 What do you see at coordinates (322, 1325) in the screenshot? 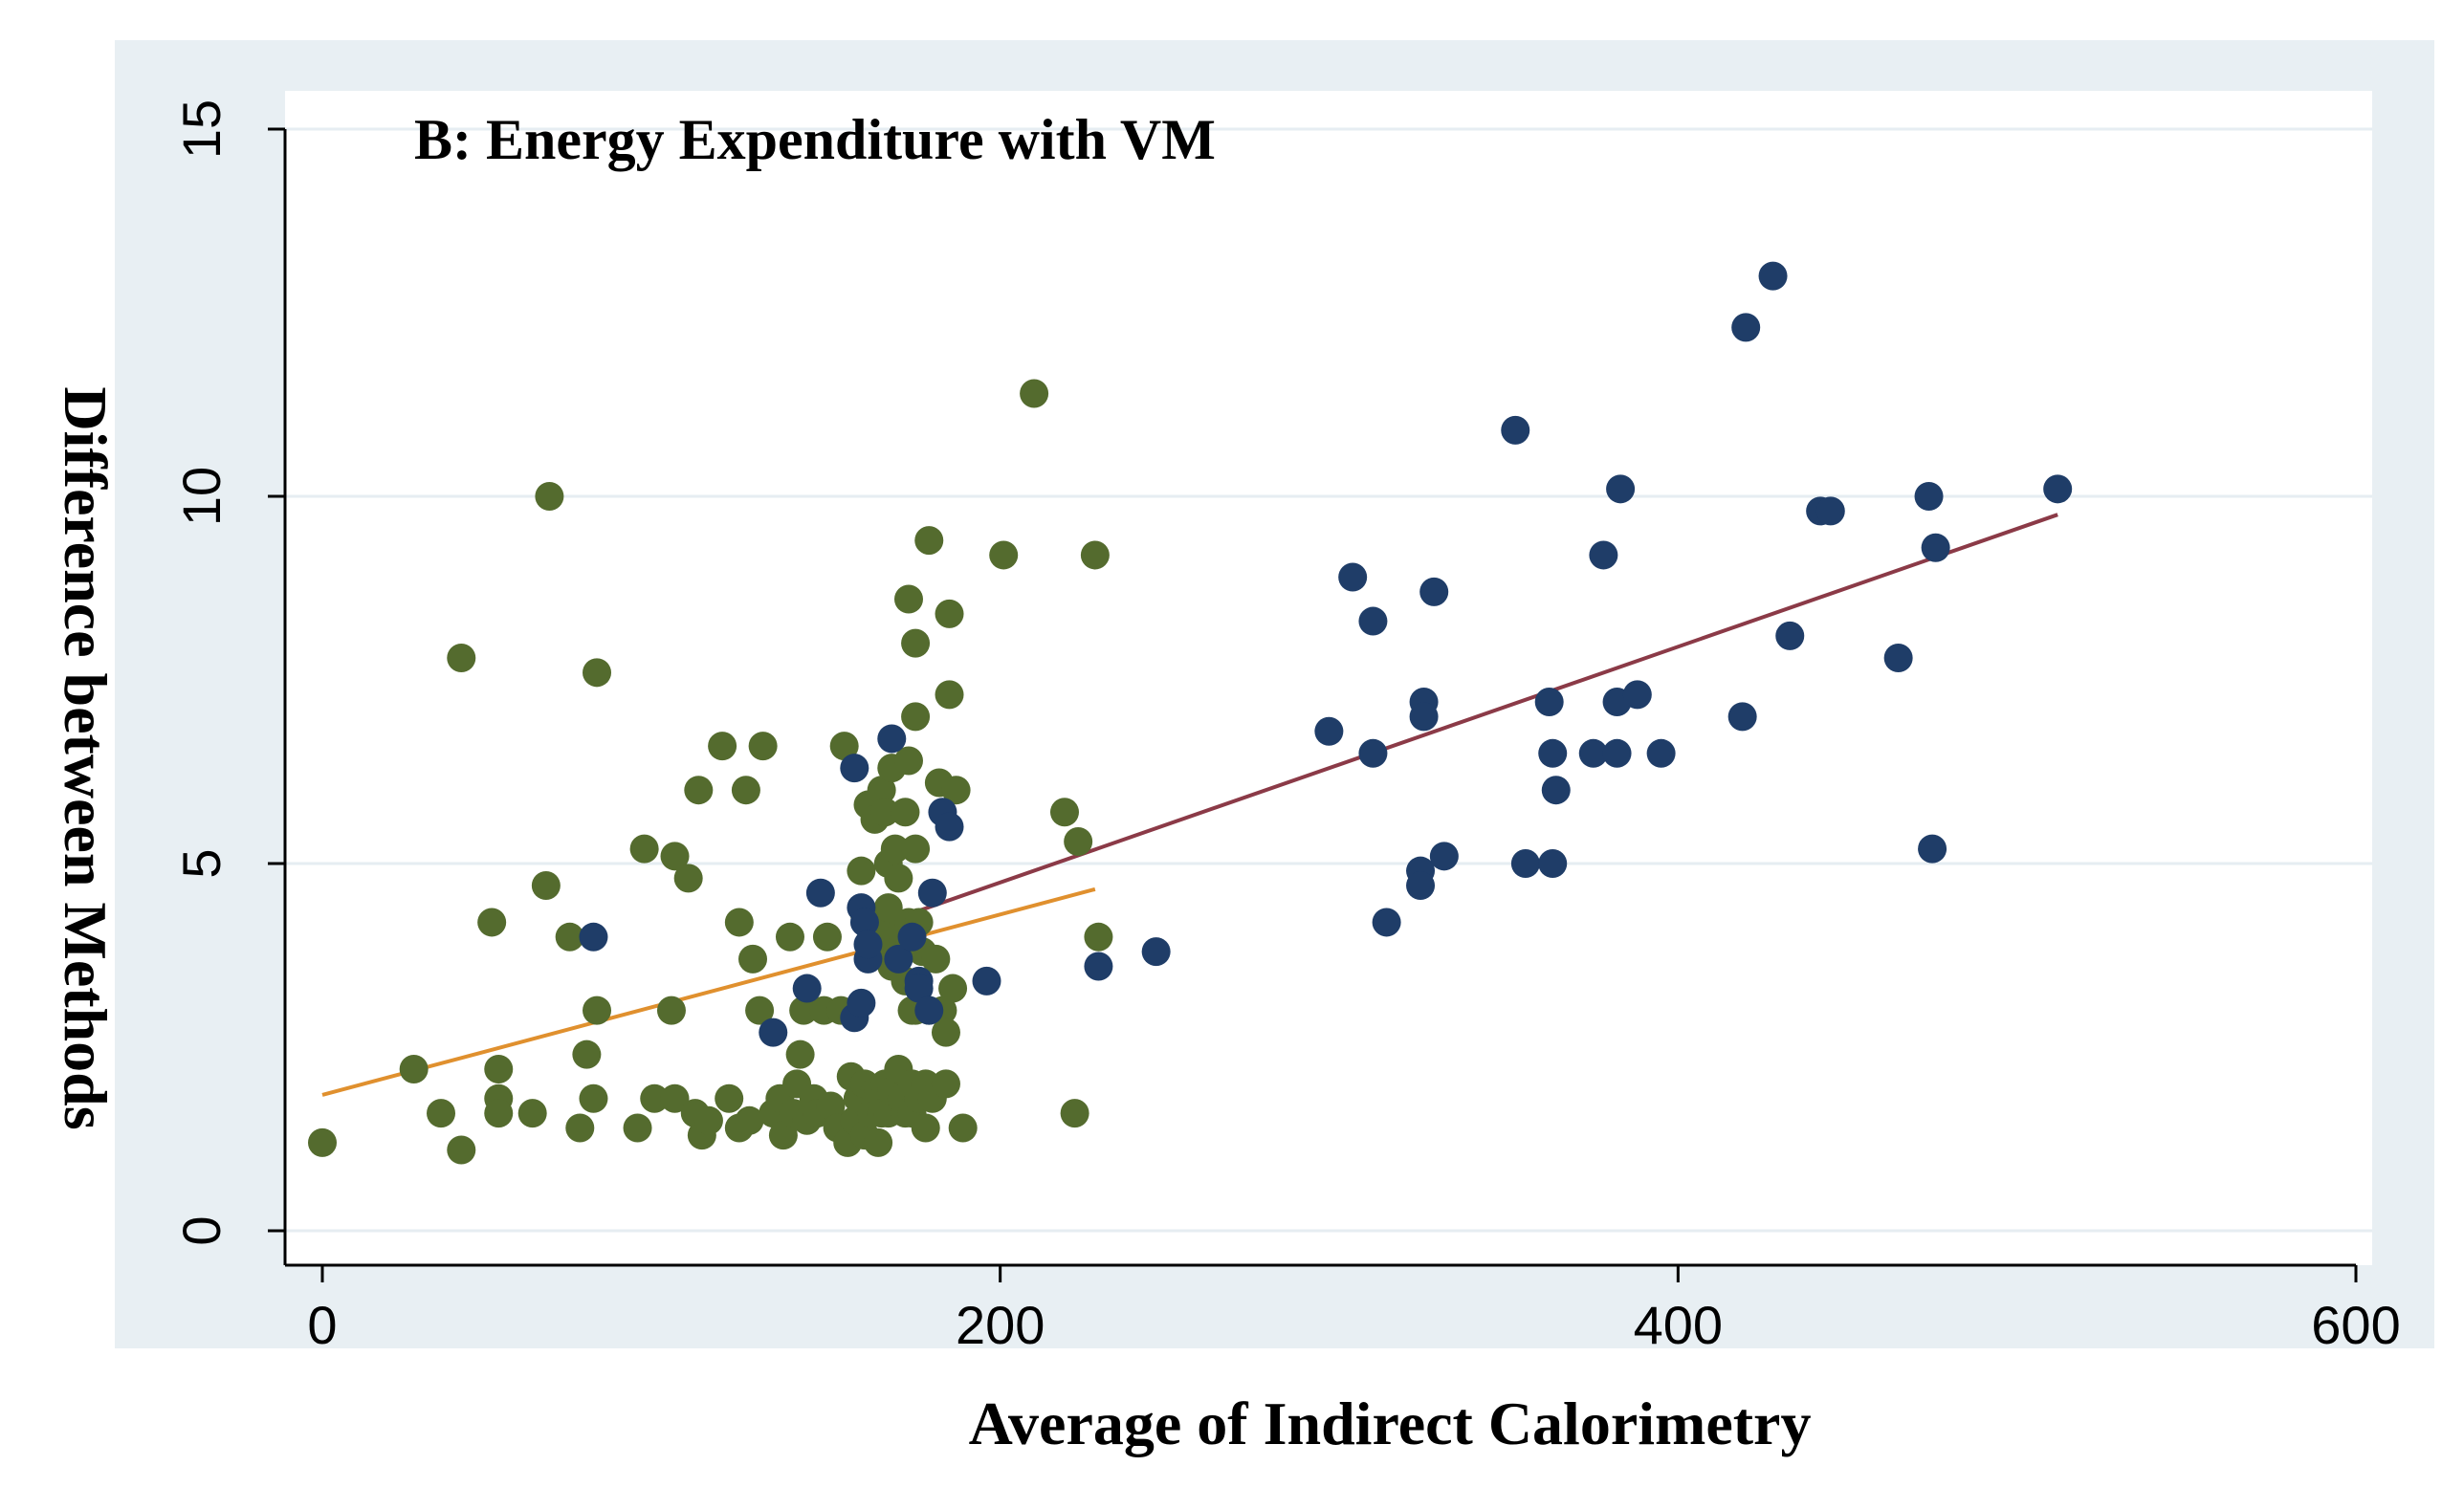
I see `x-tick-label: 0` at bounding box center [322, 1325].